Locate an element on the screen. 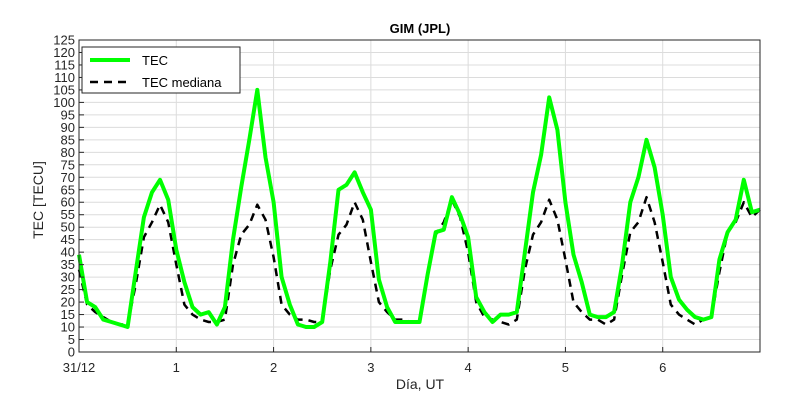 The width and height of the screenshot is (800, 400). y-tick-label: 0 is located at coordinates (71, 352).